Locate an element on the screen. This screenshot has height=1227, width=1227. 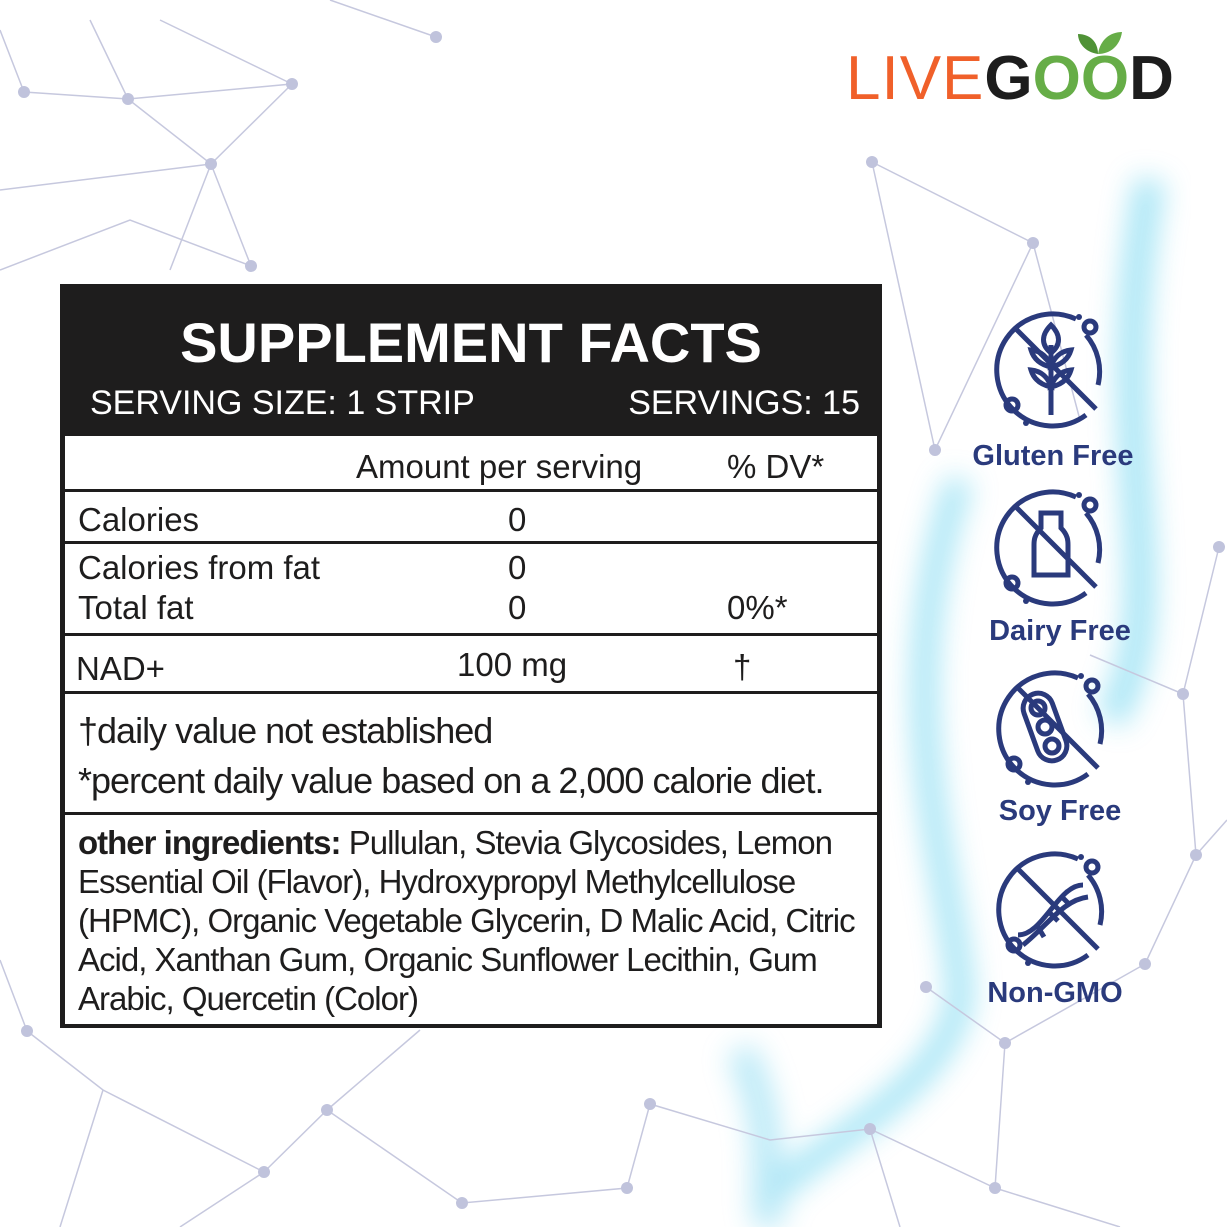
no-milk-icon is located at coordinates (1048, 548).